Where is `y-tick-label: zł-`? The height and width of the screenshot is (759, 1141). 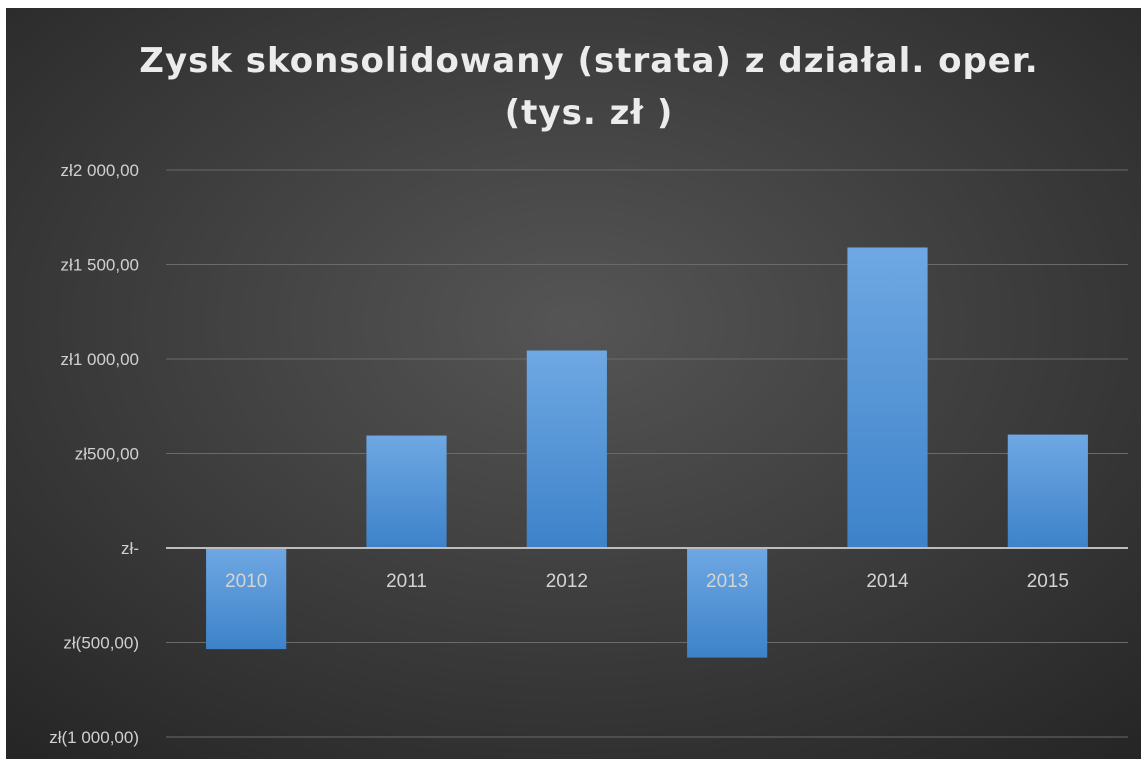 y-tick-label: zł- is located at coordinates (130, 548).